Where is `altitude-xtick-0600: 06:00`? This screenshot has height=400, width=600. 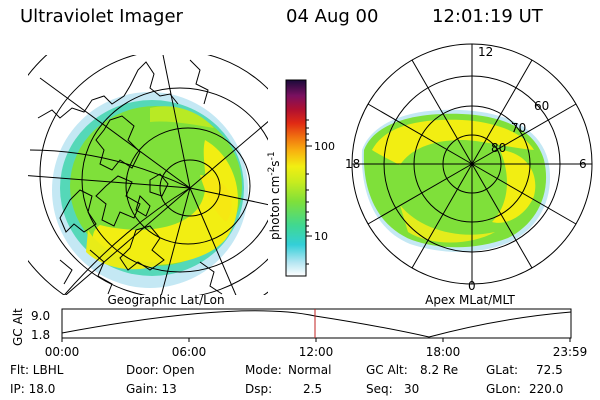 altitude-xtick-0600: 06:00 is located at coordinates (189, 352).